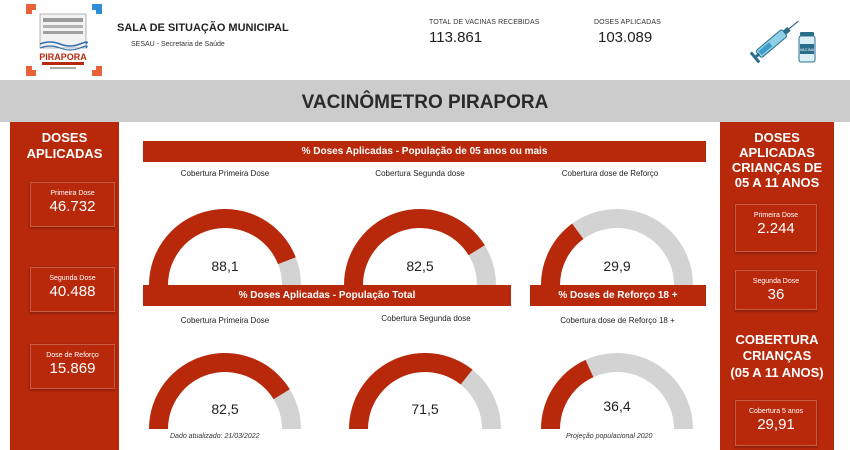  I want to click on stat-label: Dose de Reforço, so click(72, 355).